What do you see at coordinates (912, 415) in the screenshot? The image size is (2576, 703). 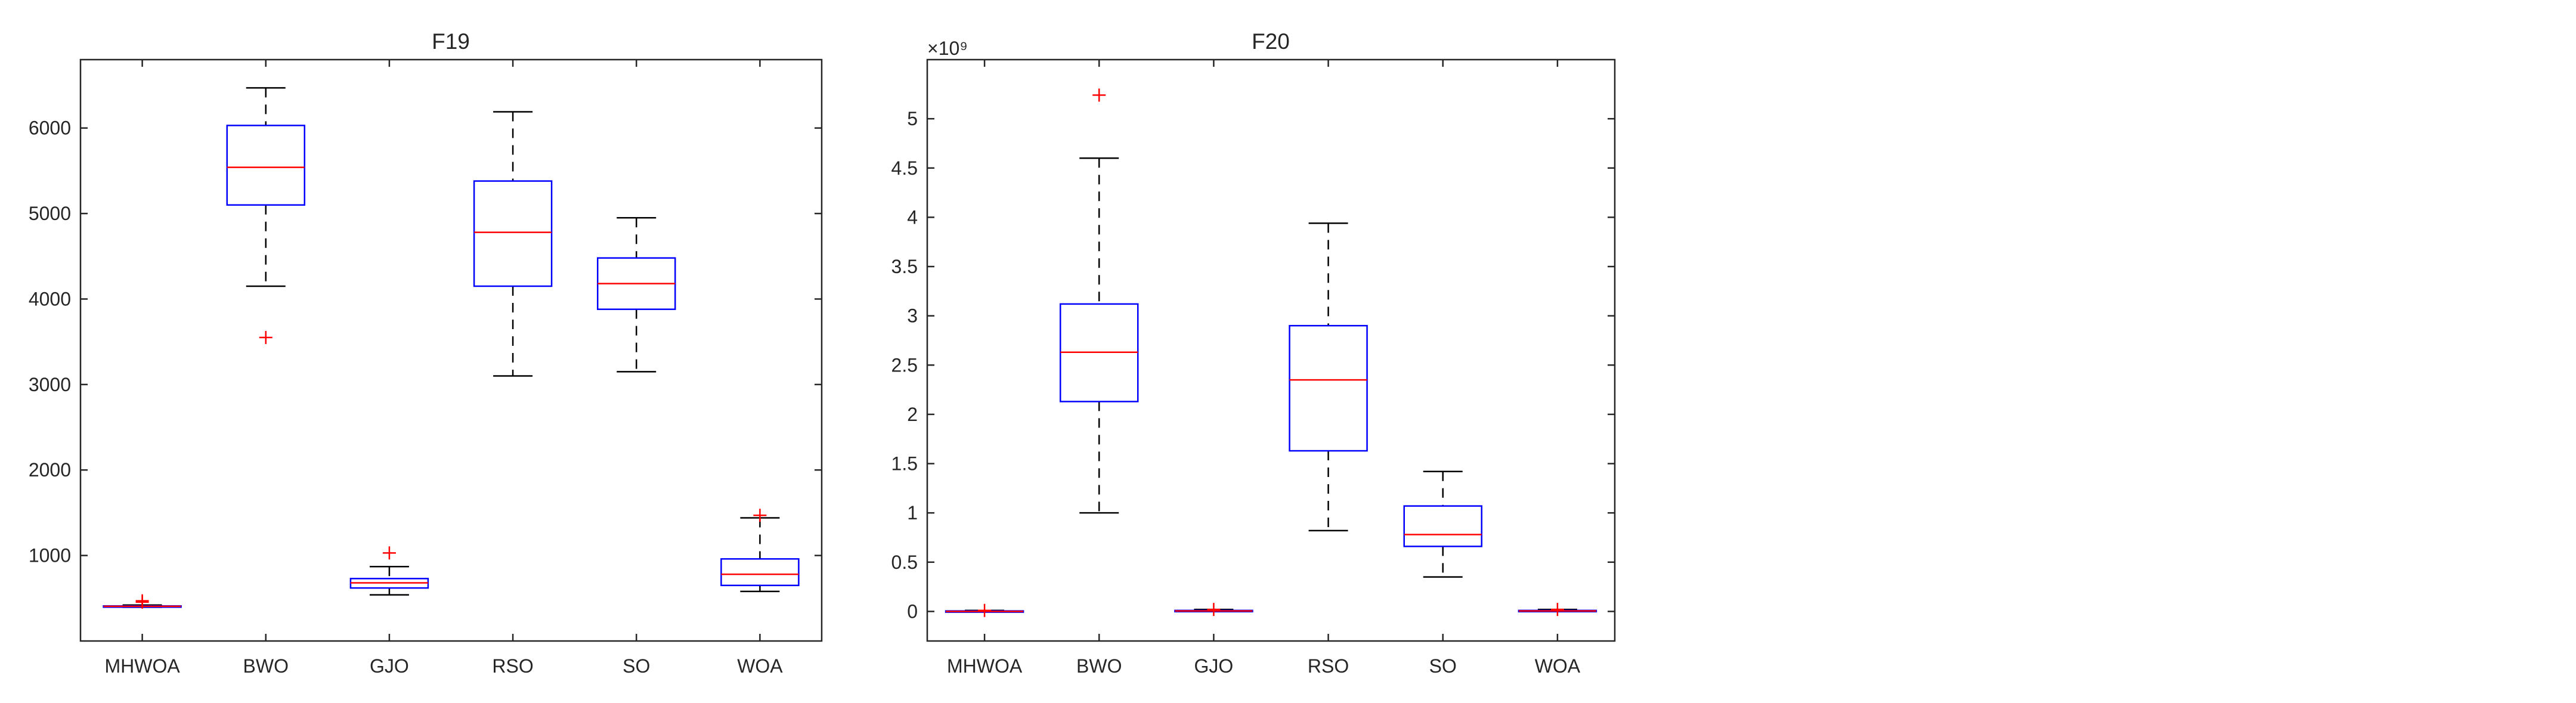 I see `y-tick-label: 2` at bounding box center [912, 415].